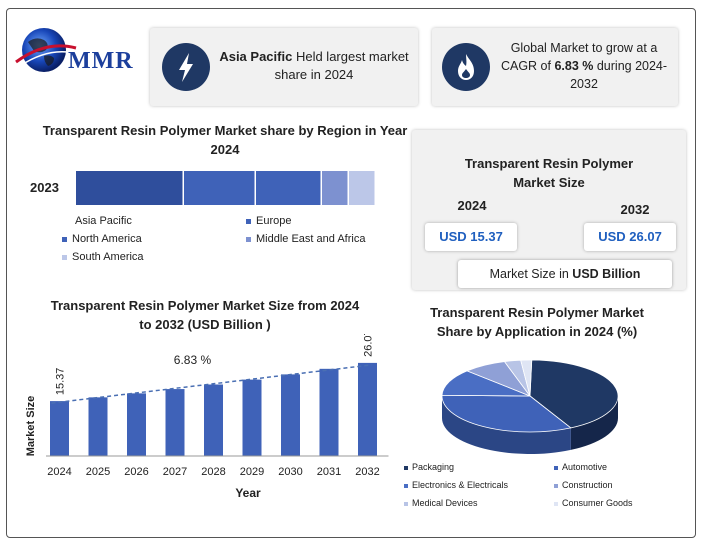  What do you see at coordinates (630, 237) in the screenshot?
I see `value-2032-pill: USD 26.07` at bounding box center [630, 237].